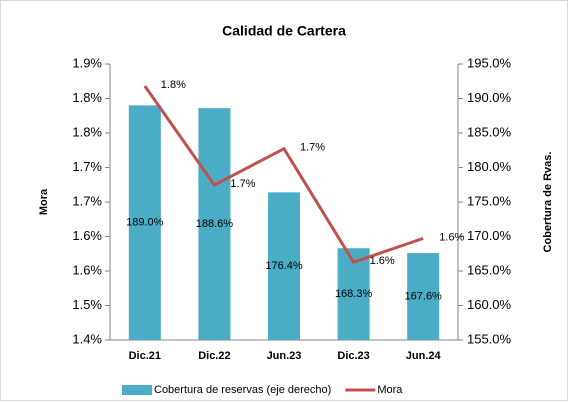 The width and height of the screenshot is (569, 402). Describe the element at coordinates (284, 356) in the screenshot. I see `x-tick-label: Jun.23` at that location.